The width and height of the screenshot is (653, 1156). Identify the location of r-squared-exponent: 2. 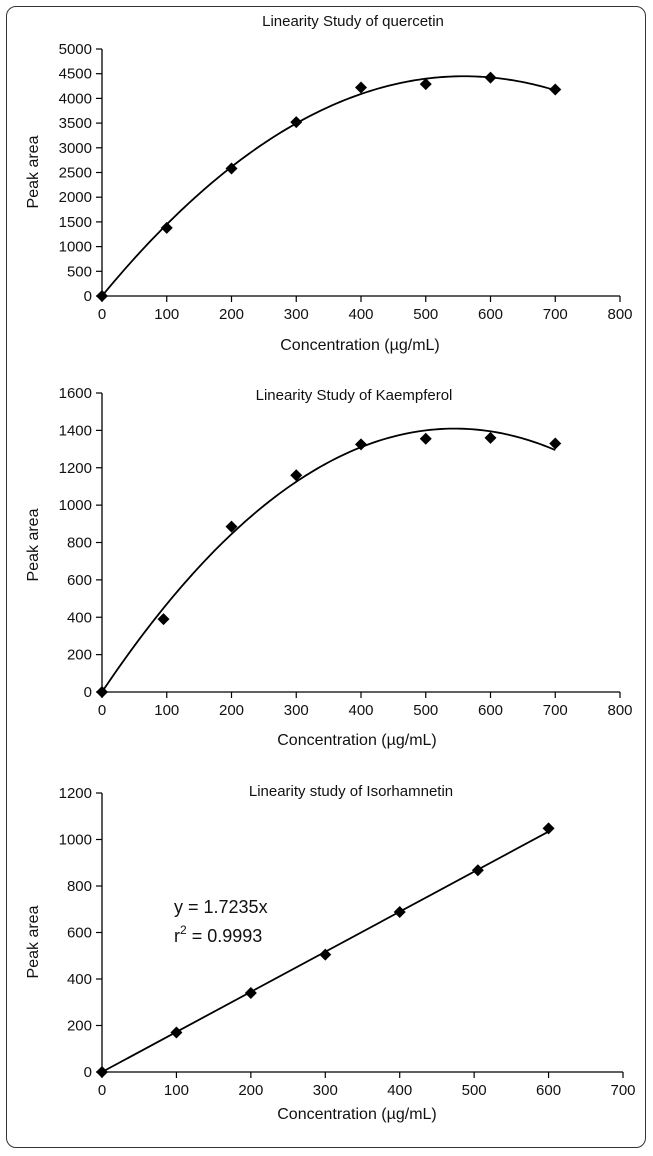
(183, 930).